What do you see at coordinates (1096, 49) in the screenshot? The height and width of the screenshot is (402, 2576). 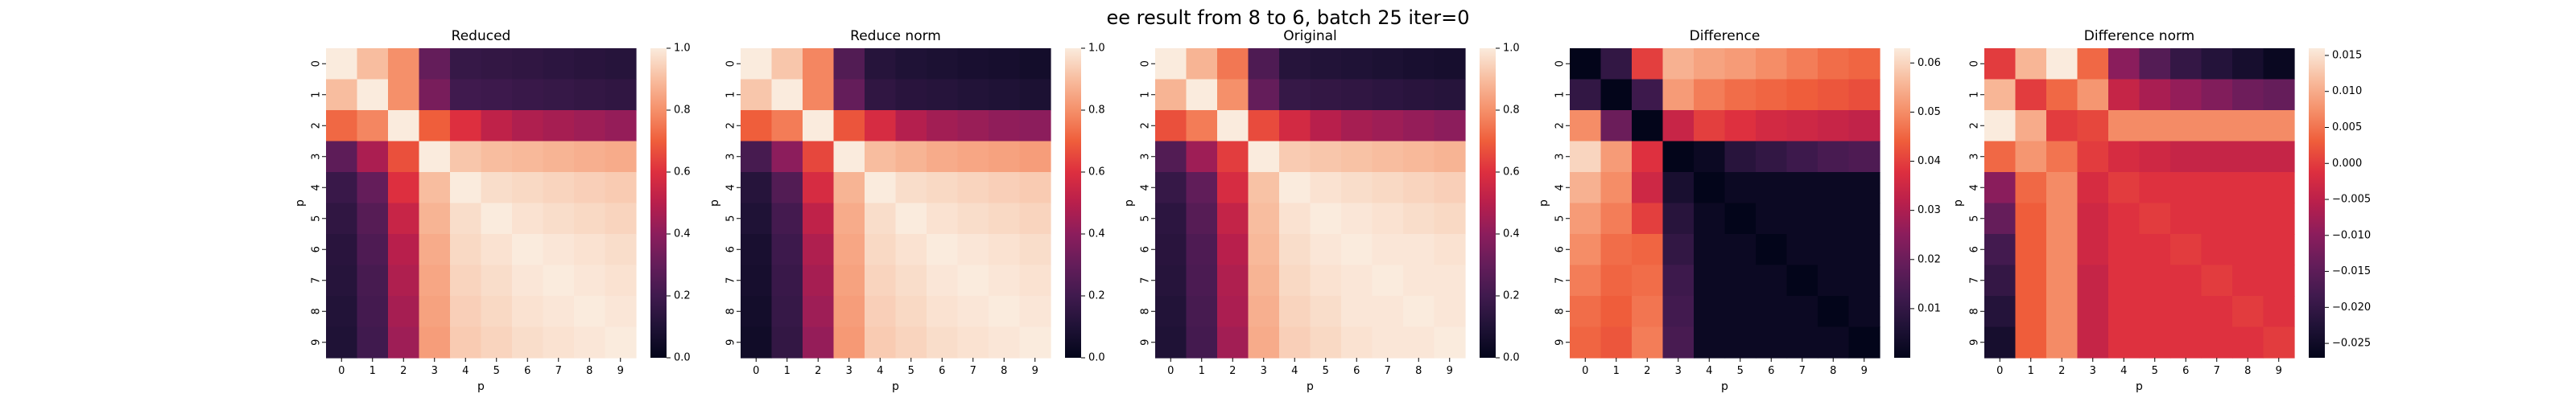 I see `colorbar-tick-label: 1.0` at bounding box center [1096, 49].